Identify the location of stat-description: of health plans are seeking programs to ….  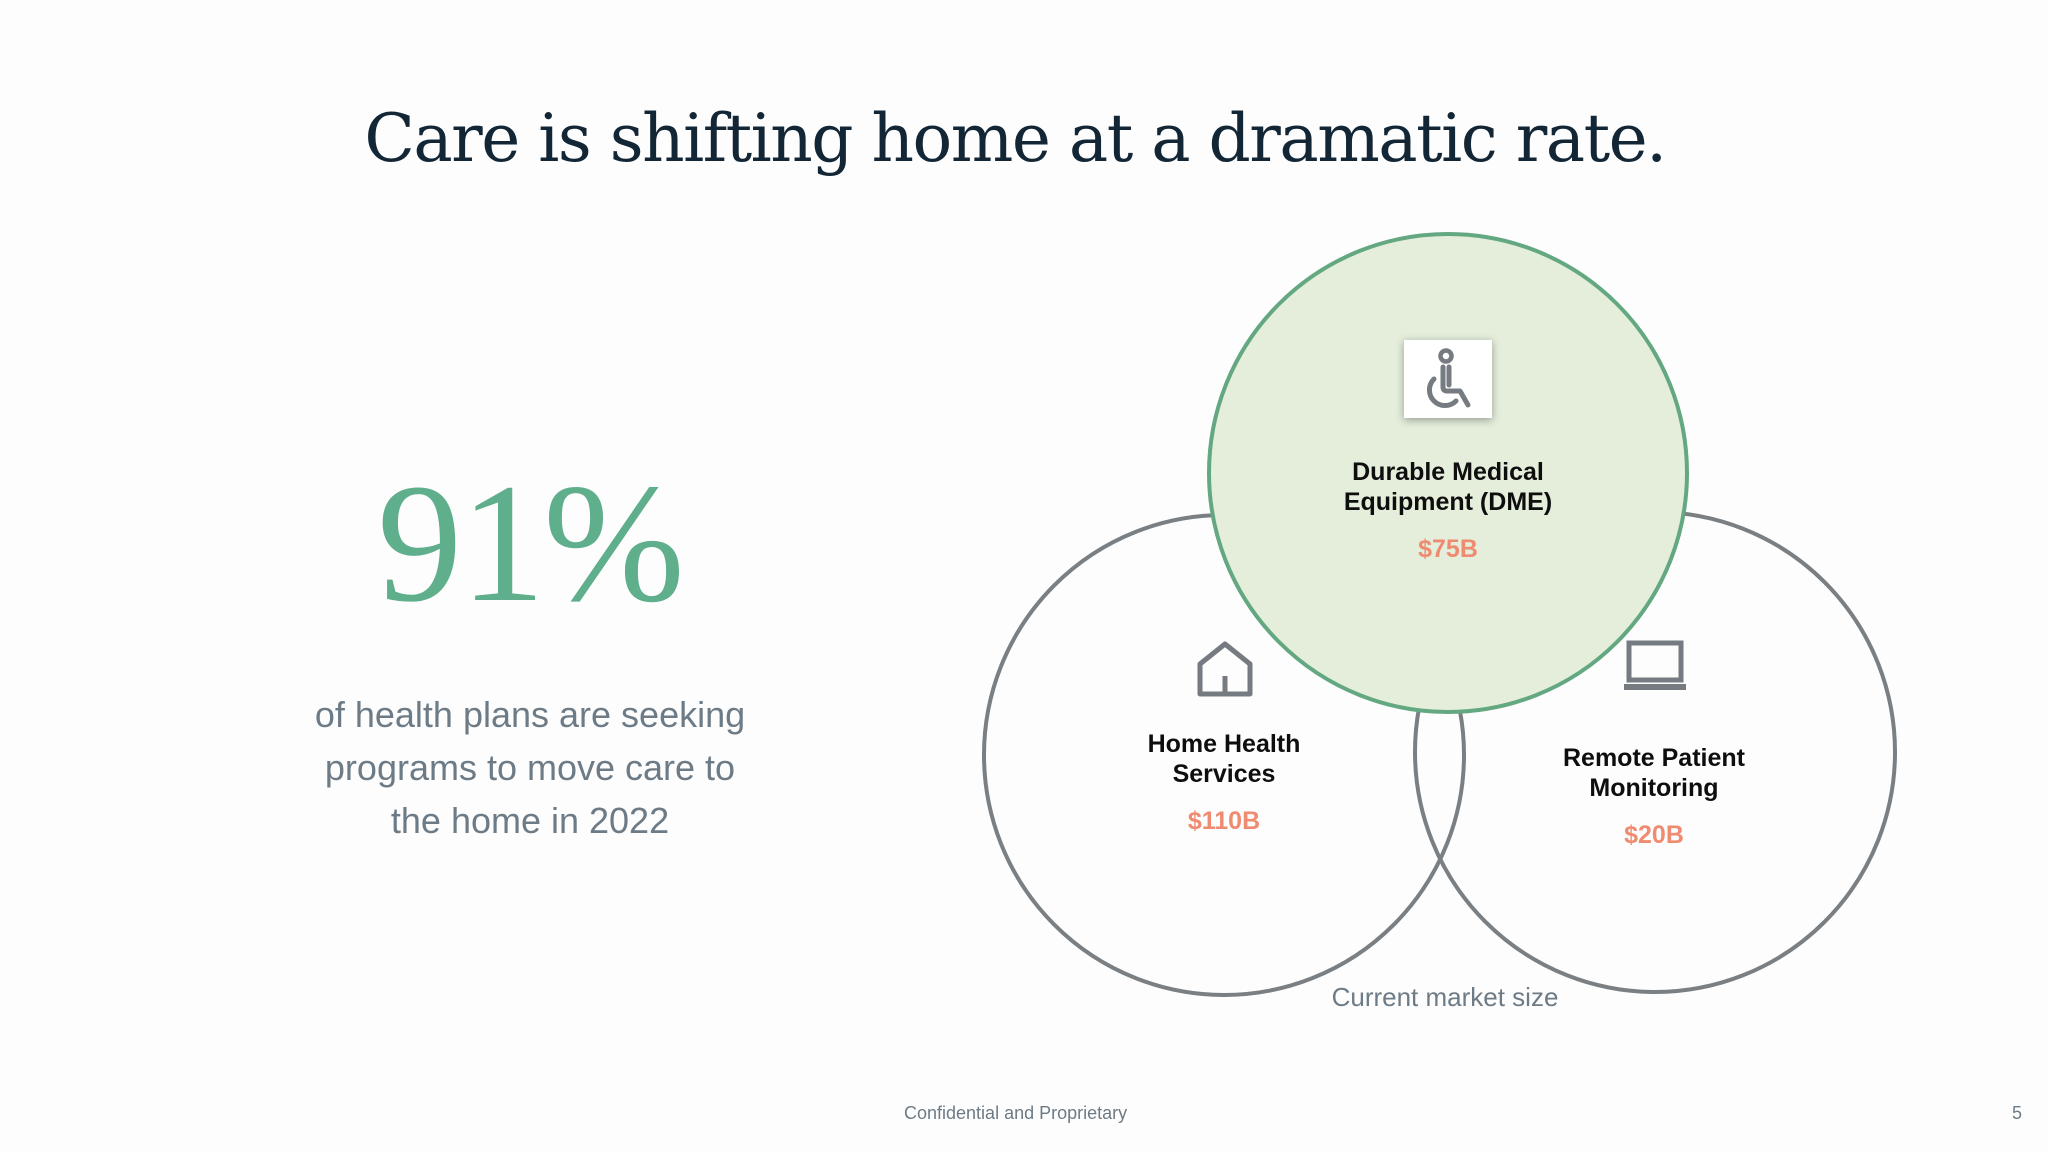
(530, 767).